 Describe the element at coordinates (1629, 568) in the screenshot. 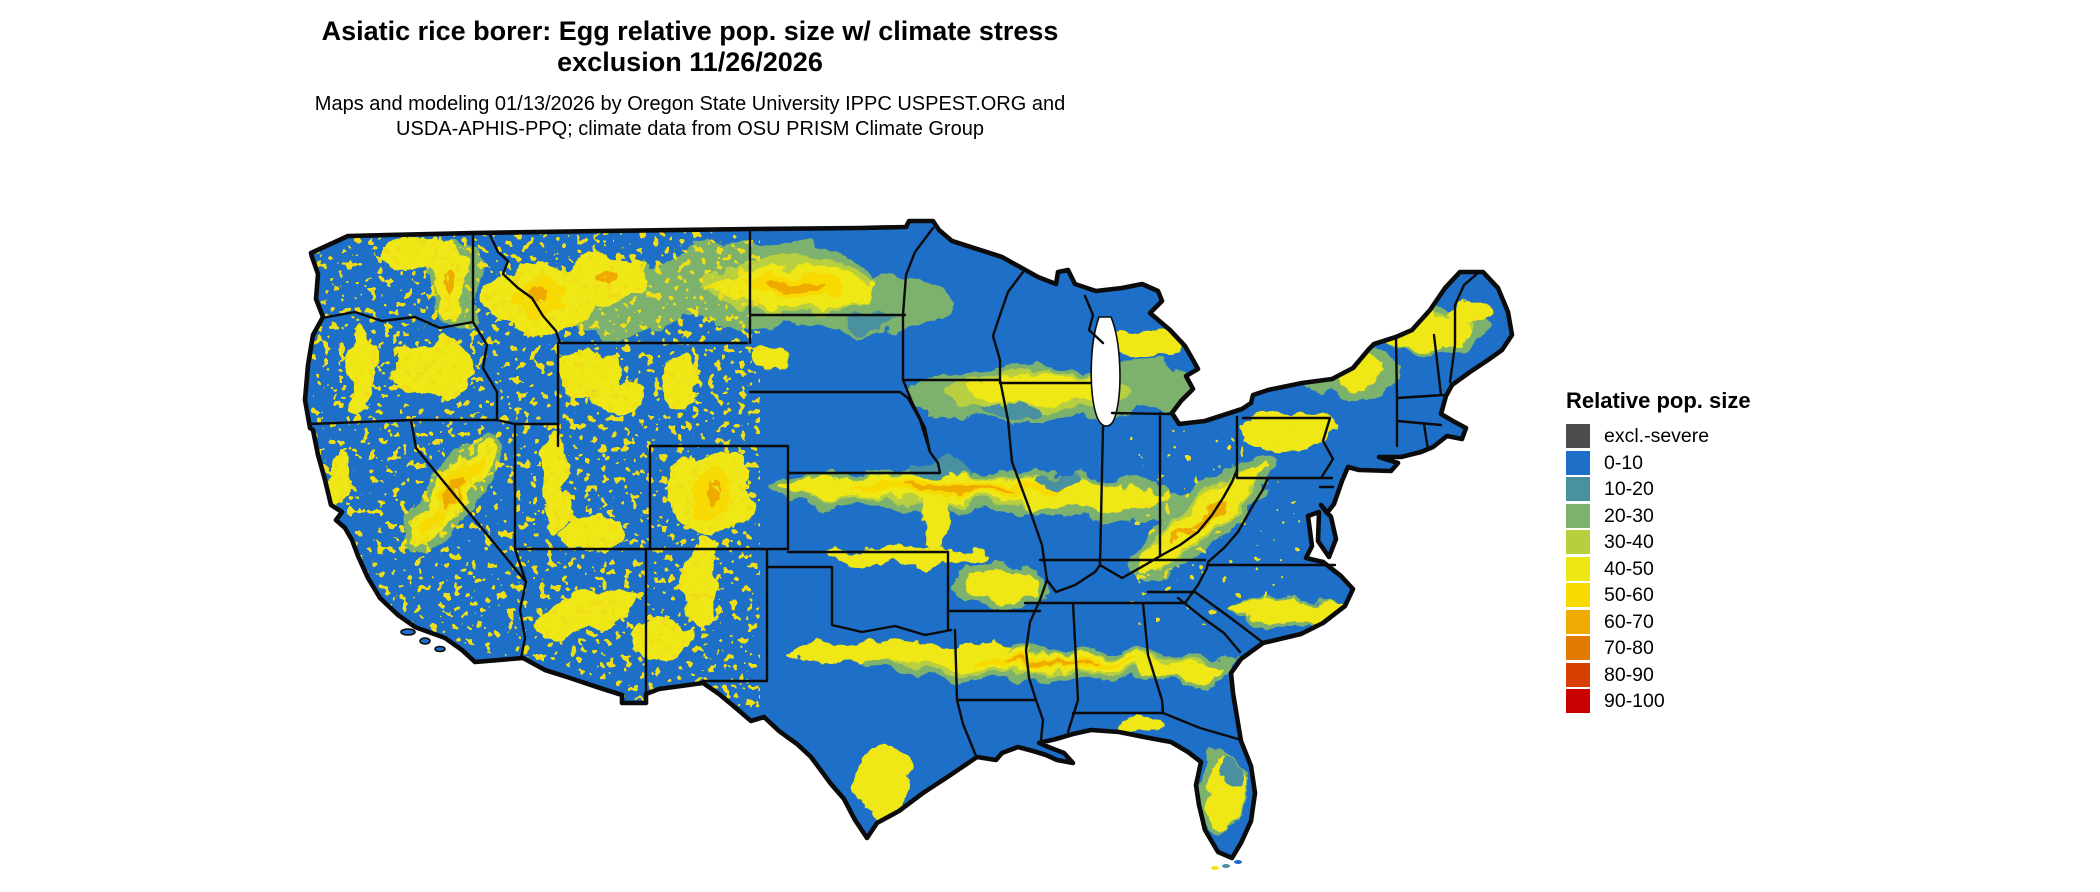

I see `legend-label: 40-50` at that location.